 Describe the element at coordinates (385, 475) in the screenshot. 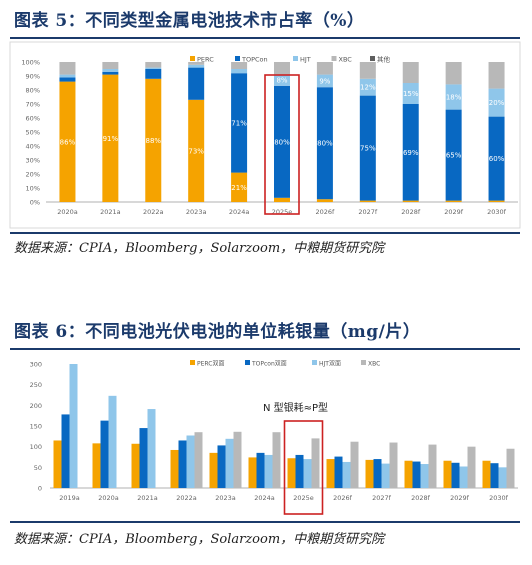

I see `bar-HJT双面-2027f` at that location.